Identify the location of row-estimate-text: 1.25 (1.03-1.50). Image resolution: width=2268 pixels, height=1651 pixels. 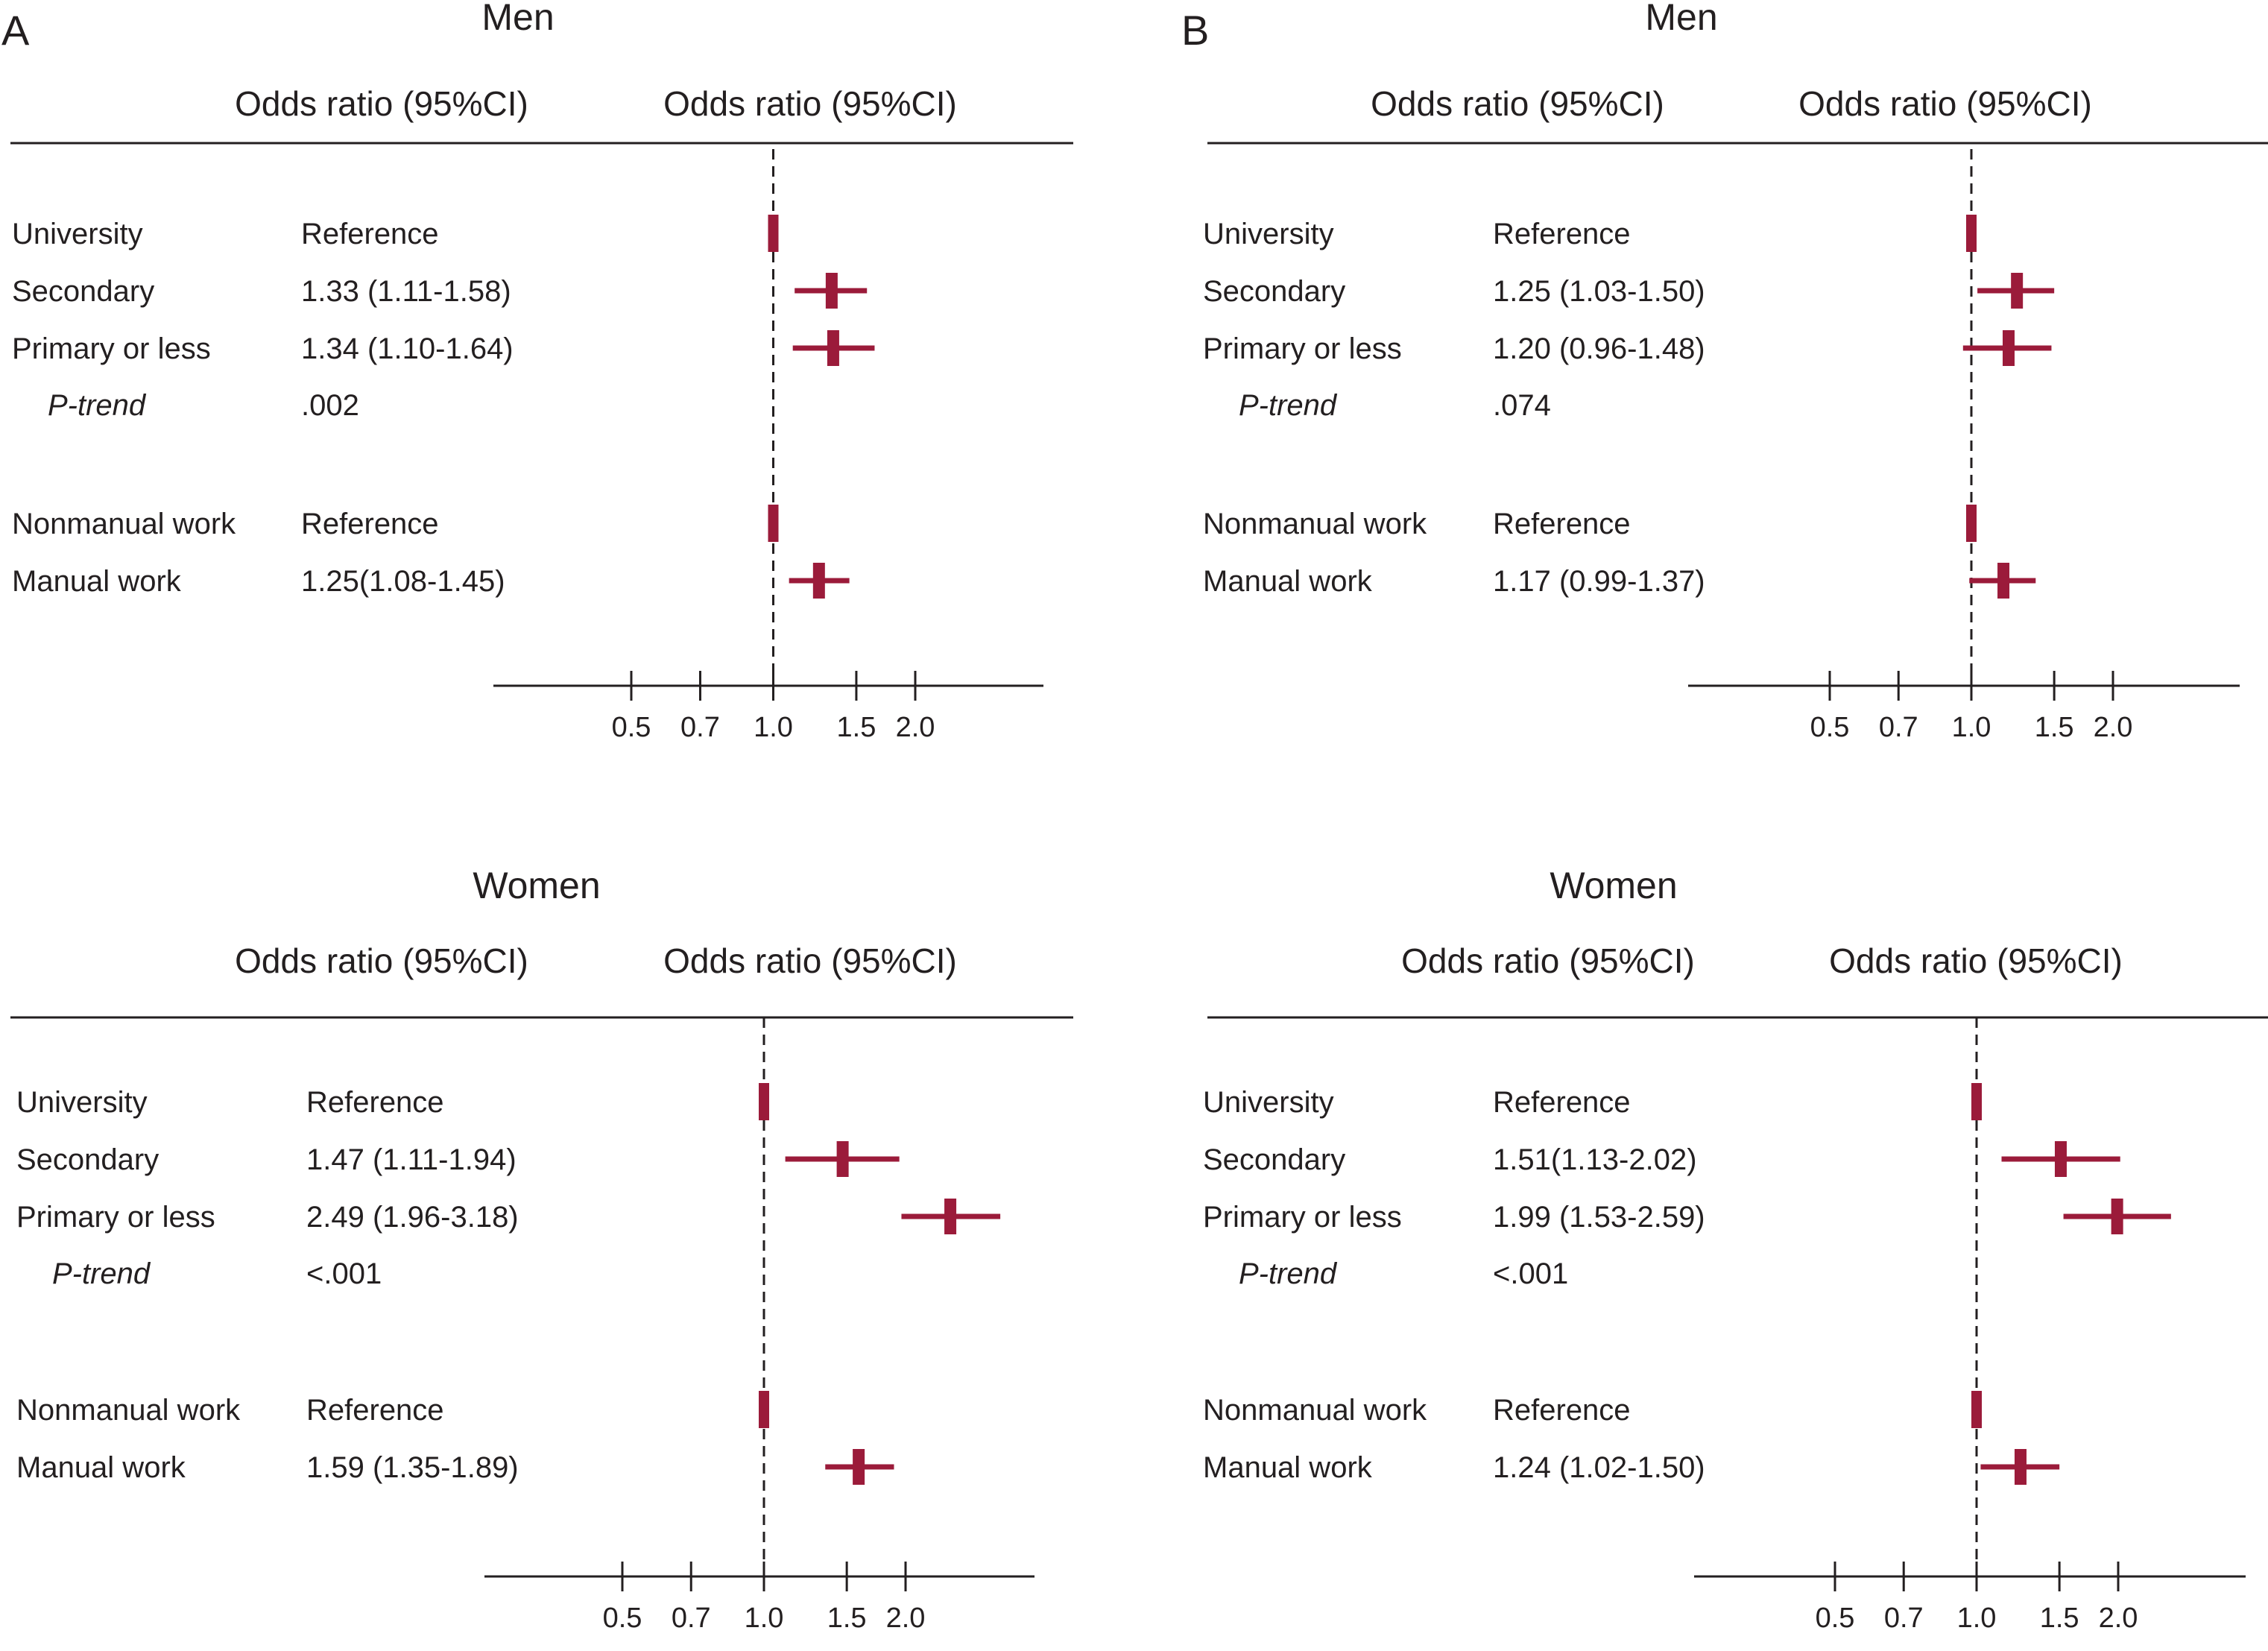
(1599, 291).